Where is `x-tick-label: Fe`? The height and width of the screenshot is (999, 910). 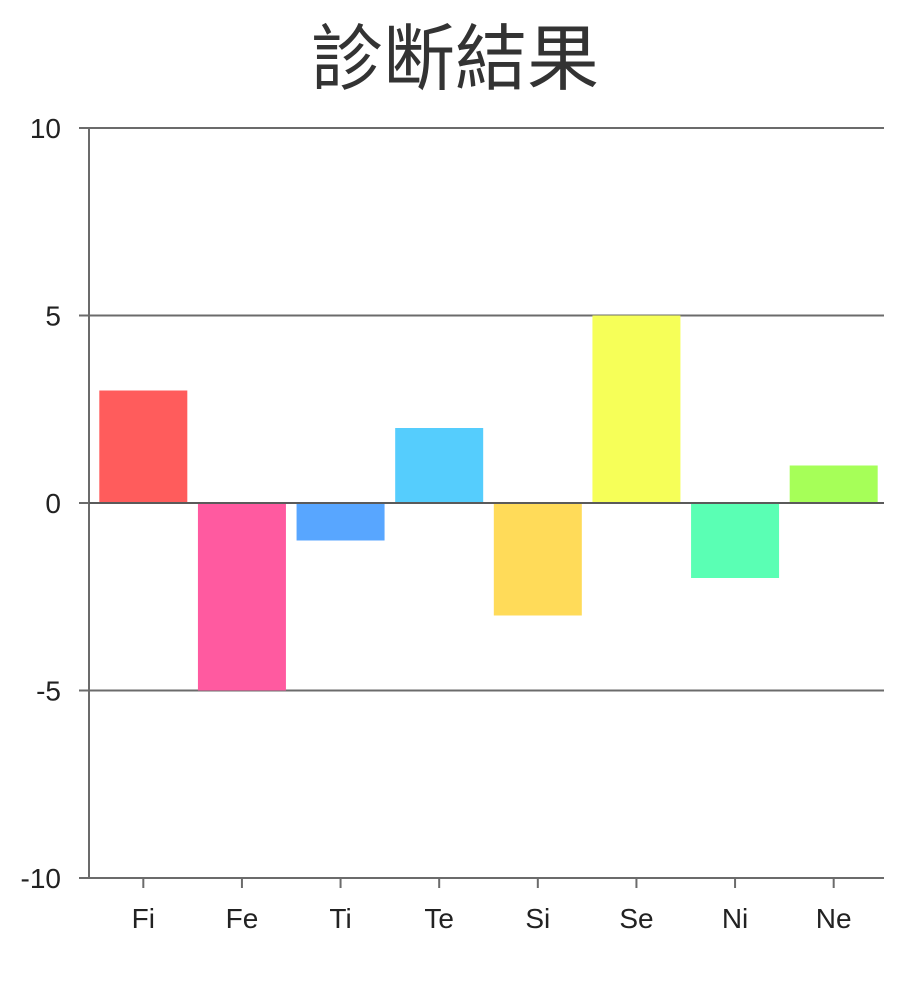 x-tick-label: Fe is located at coordinates (242, 918).